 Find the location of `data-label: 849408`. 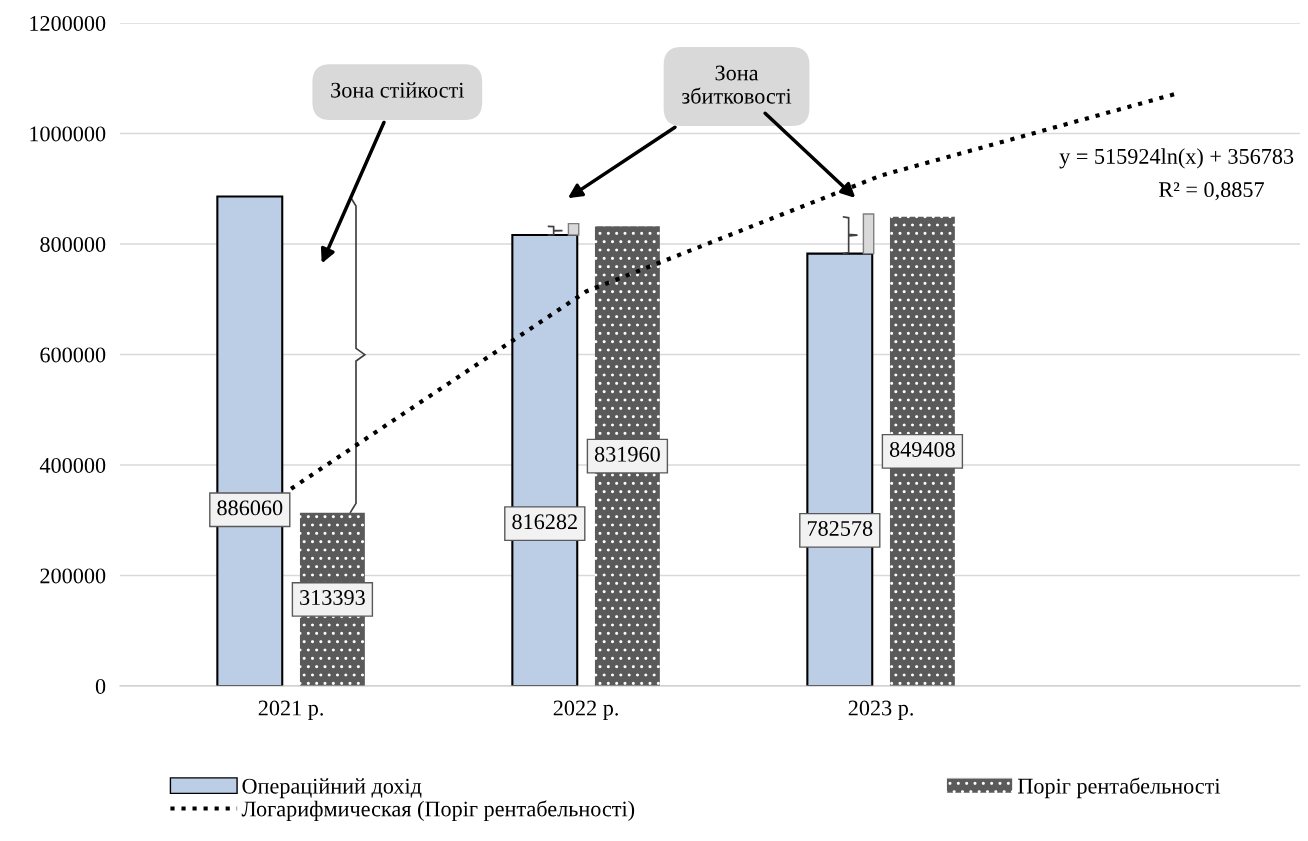

data-label: 849408 is located at coordinates (922, 449).